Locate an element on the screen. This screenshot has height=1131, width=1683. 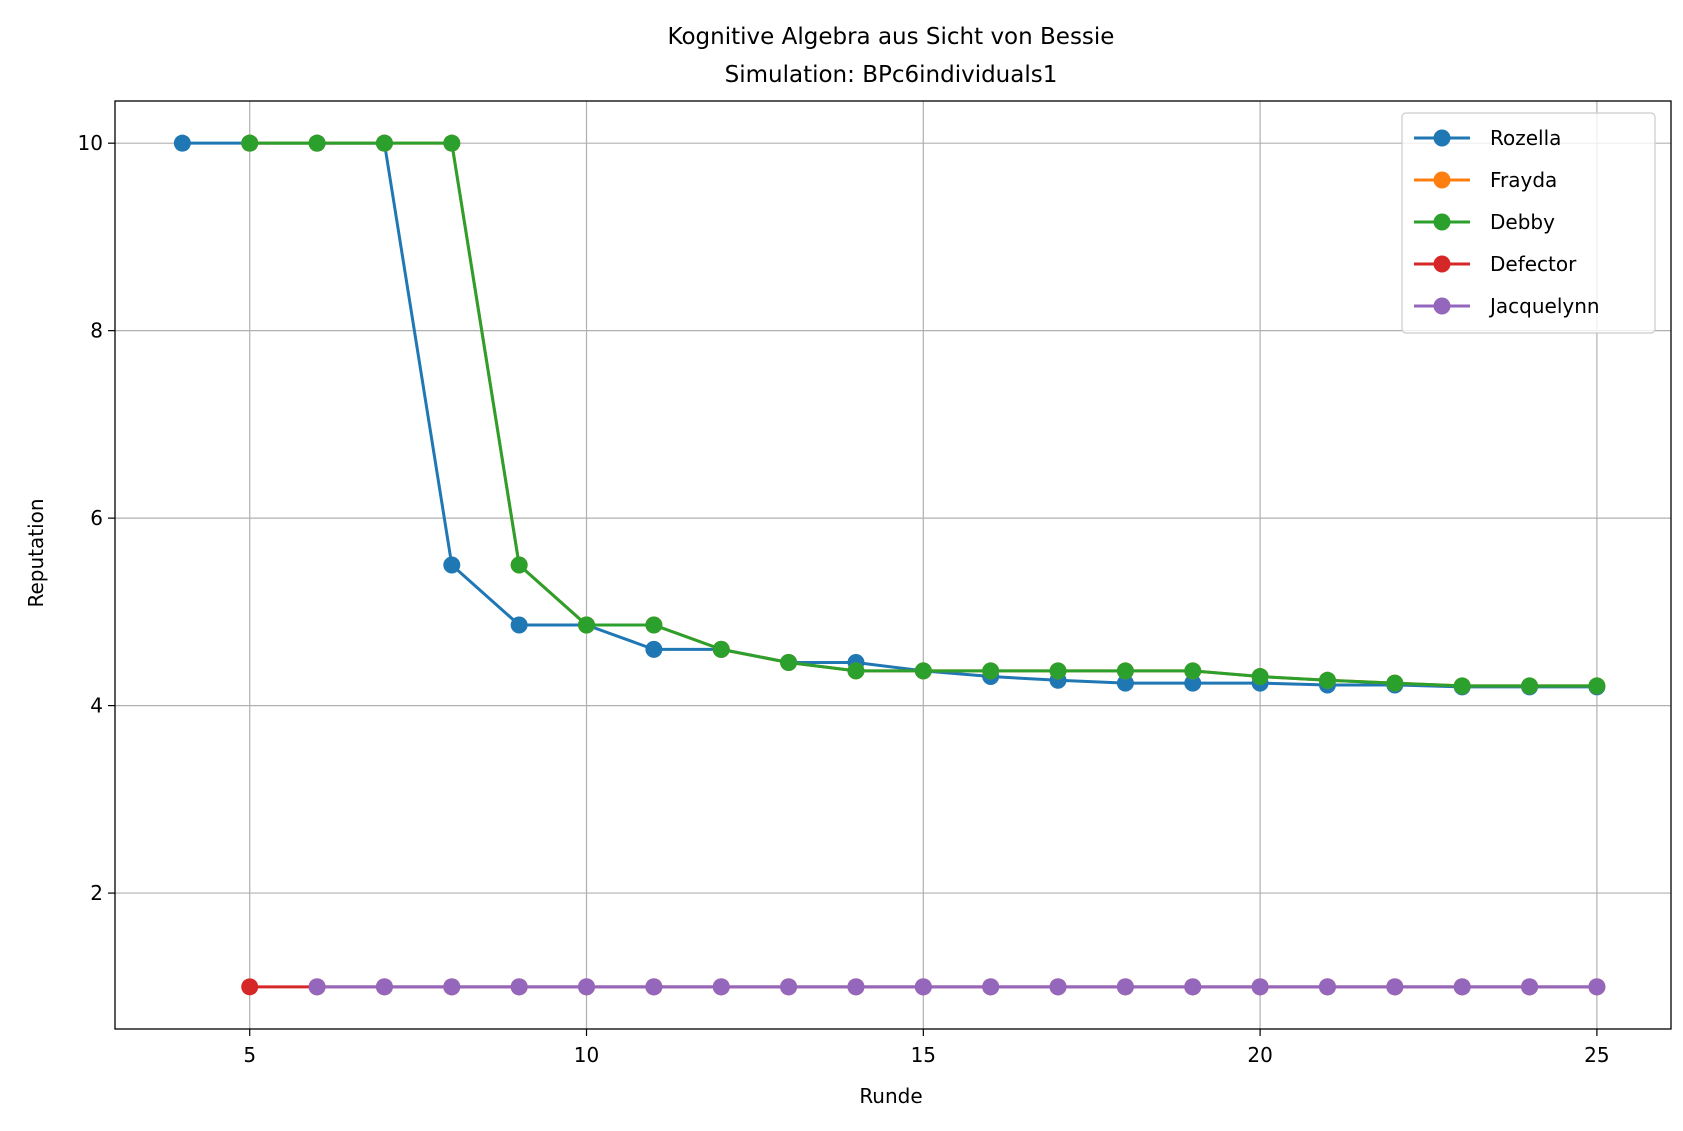
legend-label: Rozella is located at coordinates (1525, 138).